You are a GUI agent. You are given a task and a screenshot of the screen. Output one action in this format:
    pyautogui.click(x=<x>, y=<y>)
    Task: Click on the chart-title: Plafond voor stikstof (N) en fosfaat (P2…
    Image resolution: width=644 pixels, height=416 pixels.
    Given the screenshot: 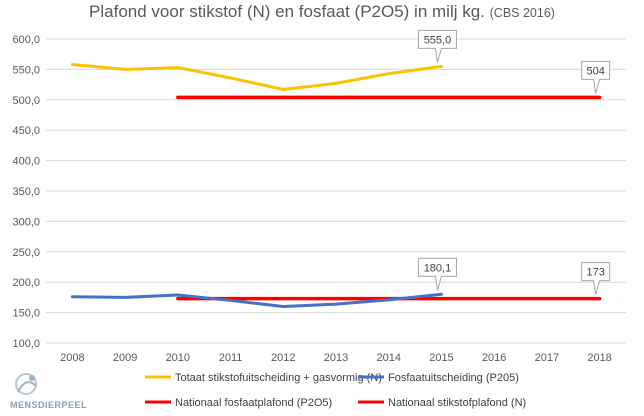 What is the action you would take?
    pyautogui.click(x=322, y=12)
    